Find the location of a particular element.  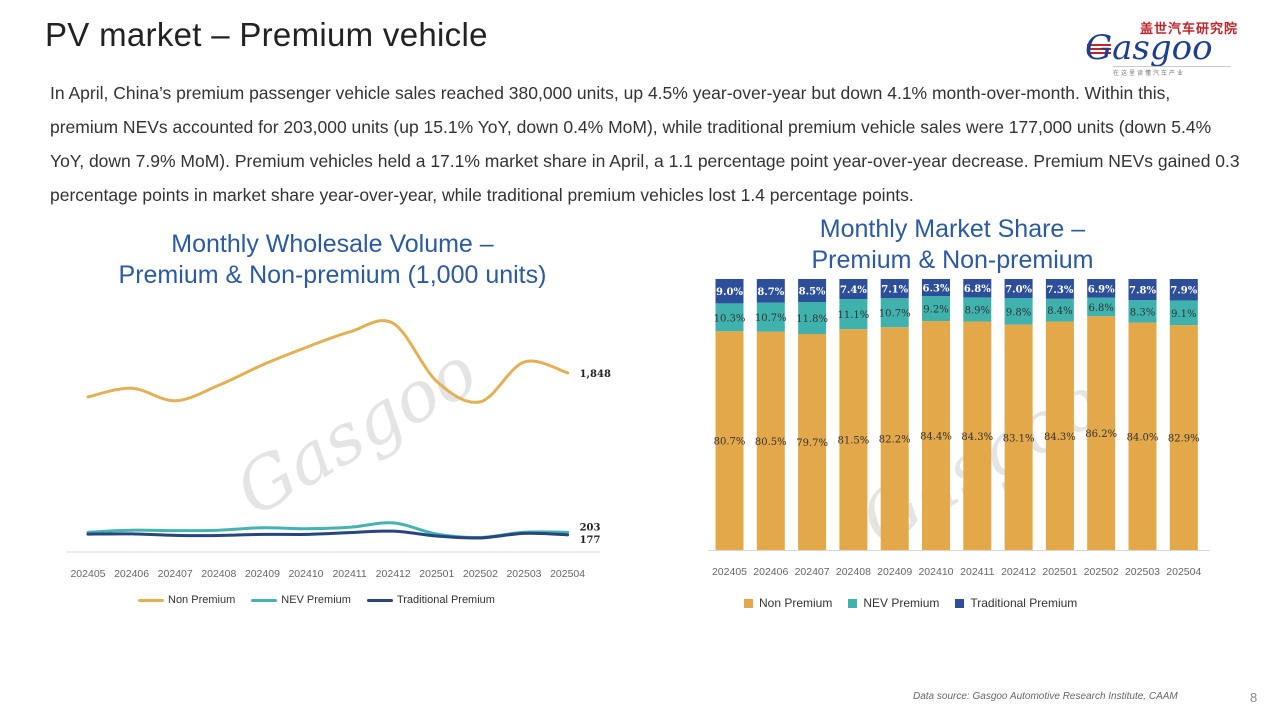

bar-label-non-premium: 80.5% is located at coordinates (771, 442).